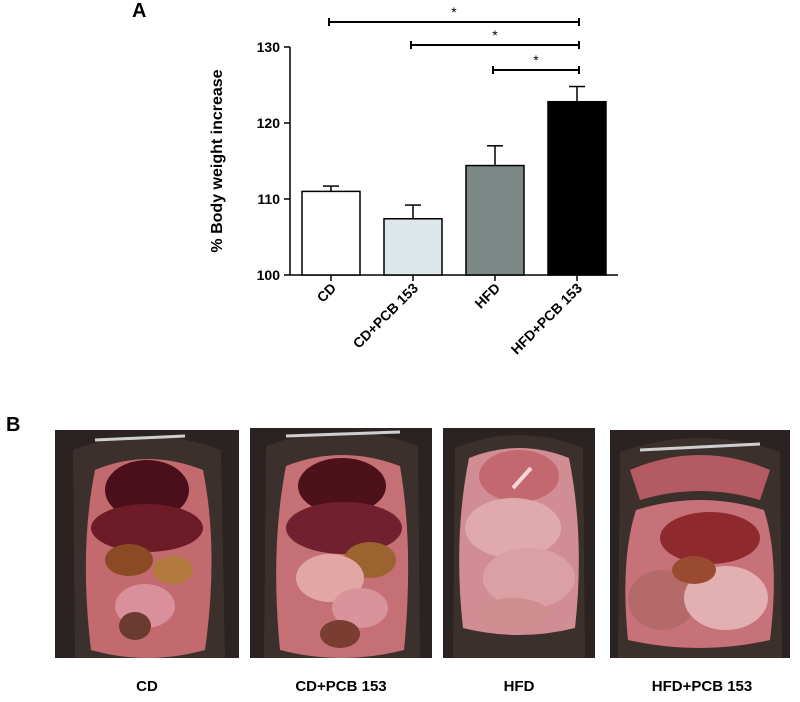  What do you see at coordinates (13, 425) in the screenshot?
I see `panel-b-label: B` at bounding box center [13, 425].